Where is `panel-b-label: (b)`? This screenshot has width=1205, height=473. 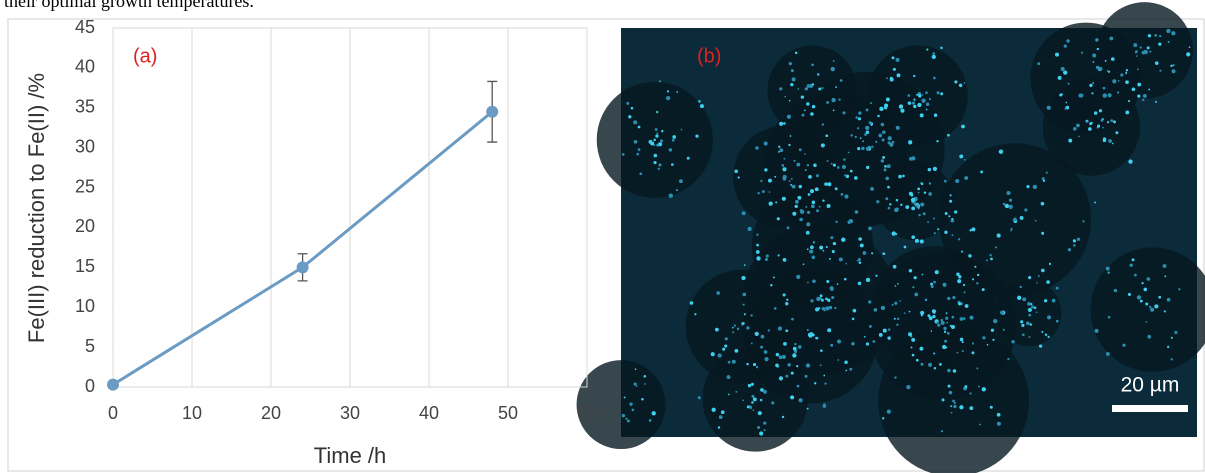
panel-b-label: (b) is located at coordinates (709, 56).